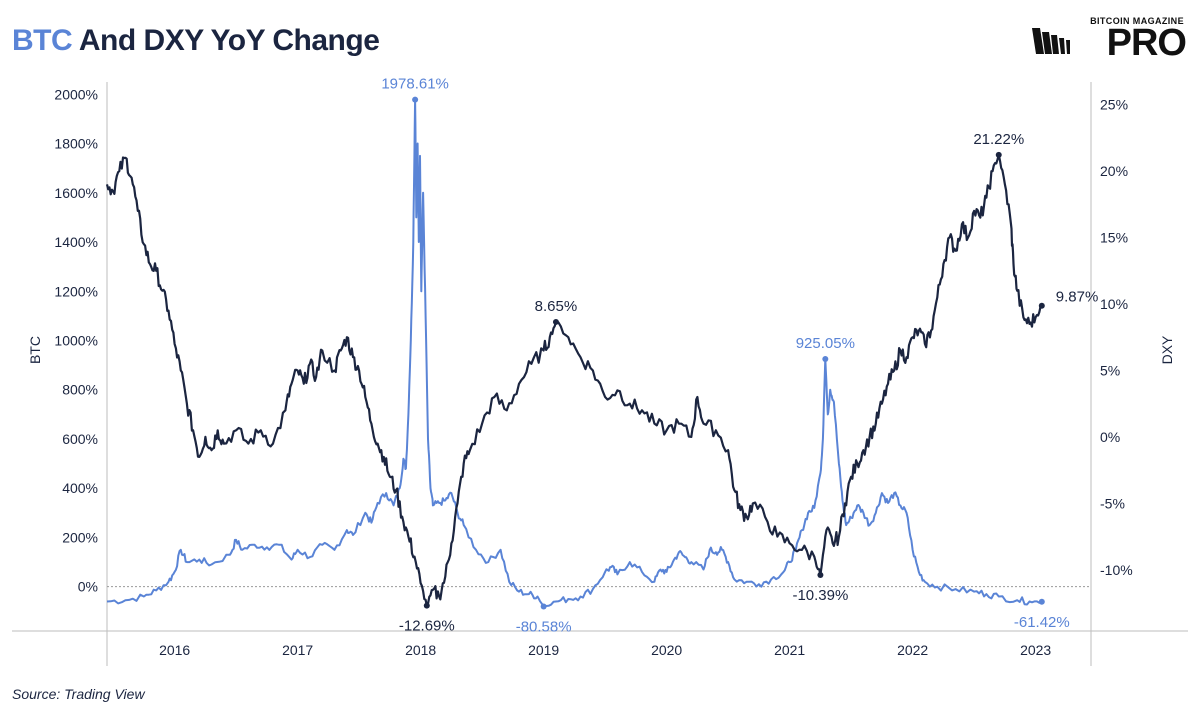 This screenshot has height=720, width=1200. Describe the element at coordinates (1114, 238) in the screenshot. I see `right-tick-15: 15%` at that location.